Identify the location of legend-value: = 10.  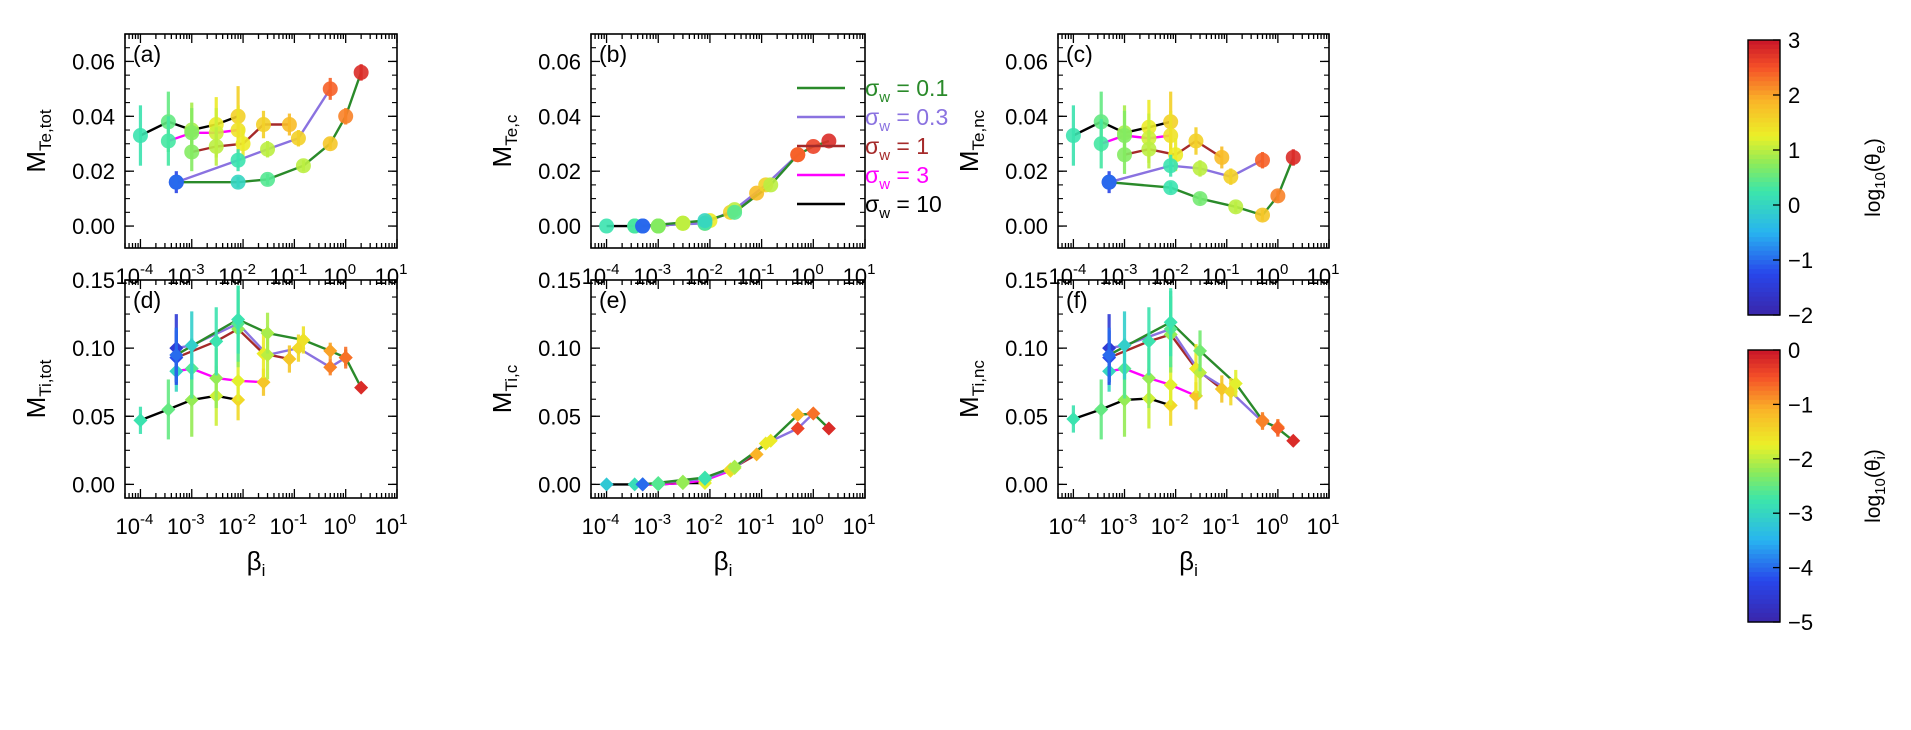
(916, 204).